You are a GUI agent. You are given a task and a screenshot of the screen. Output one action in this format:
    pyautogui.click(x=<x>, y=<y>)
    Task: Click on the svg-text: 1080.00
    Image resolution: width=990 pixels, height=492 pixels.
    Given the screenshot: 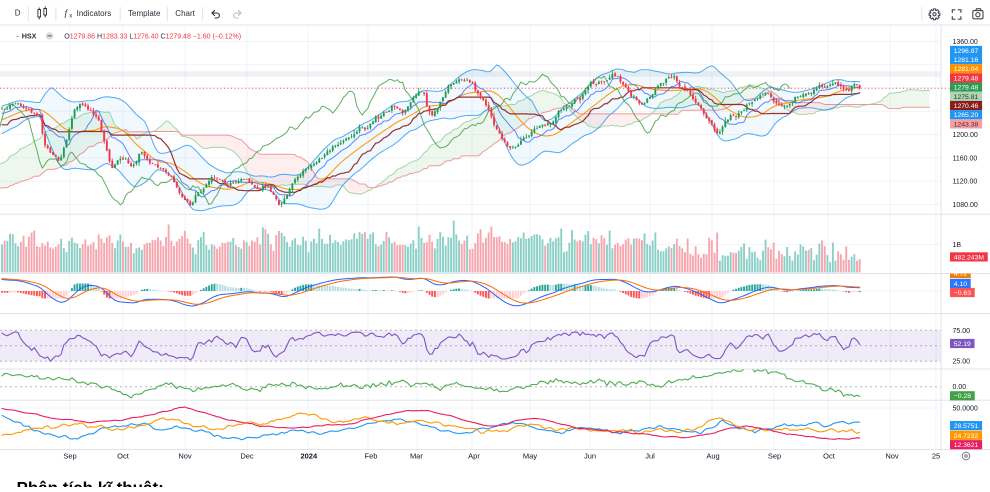 What is the action you would take?
    pyautogui.click(x=965, y=205)
    